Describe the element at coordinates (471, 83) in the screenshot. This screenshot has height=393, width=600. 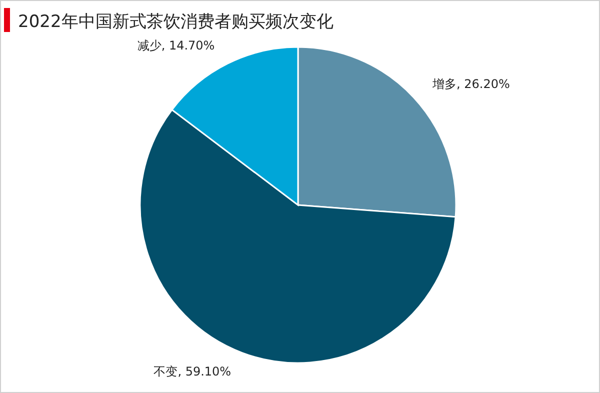
I see `slice-label: 增多, 26.20%` at that location.